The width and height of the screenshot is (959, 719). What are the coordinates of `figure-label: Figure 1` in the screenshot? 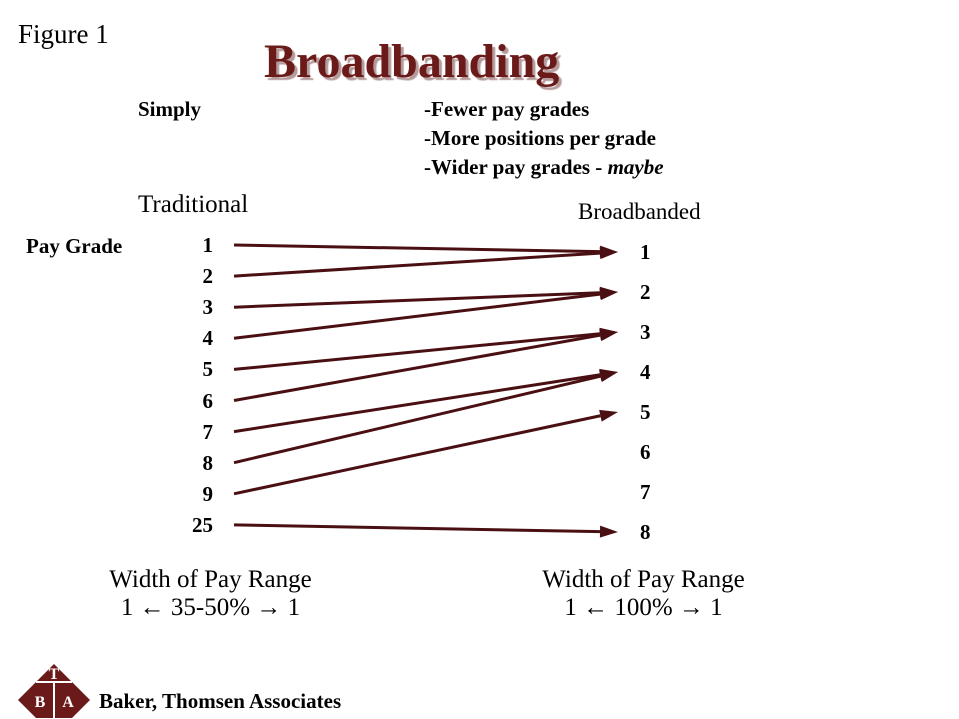 It's located at (63, 34).